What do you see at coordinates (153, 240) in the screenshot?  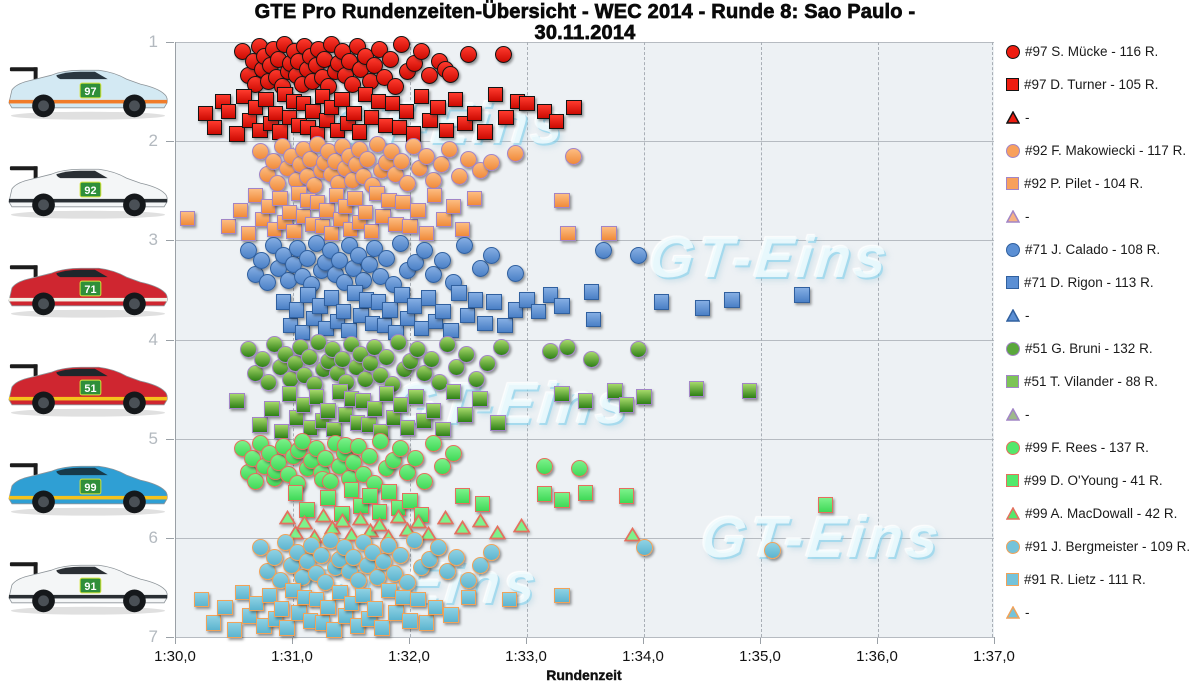 I see `y-tick-label: 3` at bounding box center [153, 240].